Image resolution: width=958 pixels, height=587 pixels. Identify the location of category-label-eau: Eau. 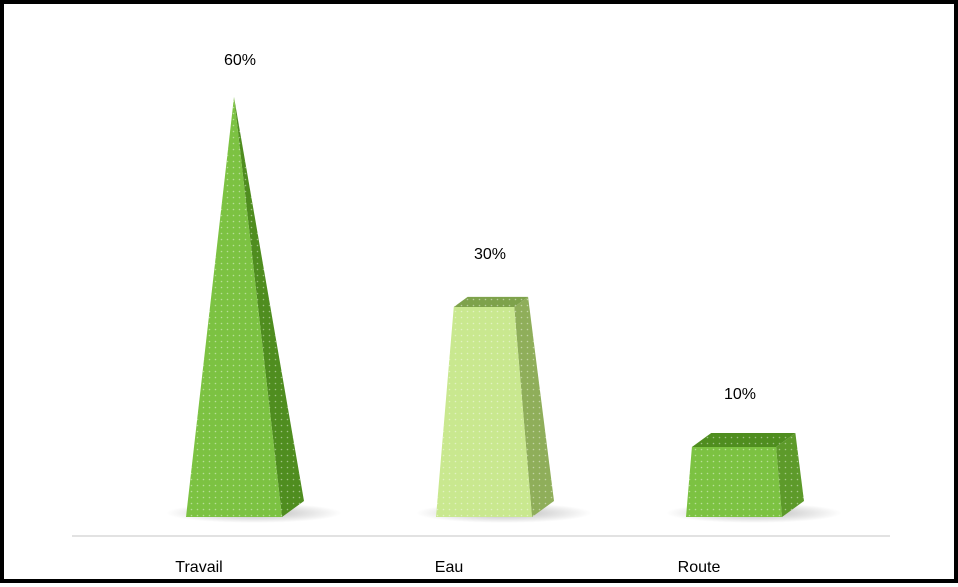
(449, 567).